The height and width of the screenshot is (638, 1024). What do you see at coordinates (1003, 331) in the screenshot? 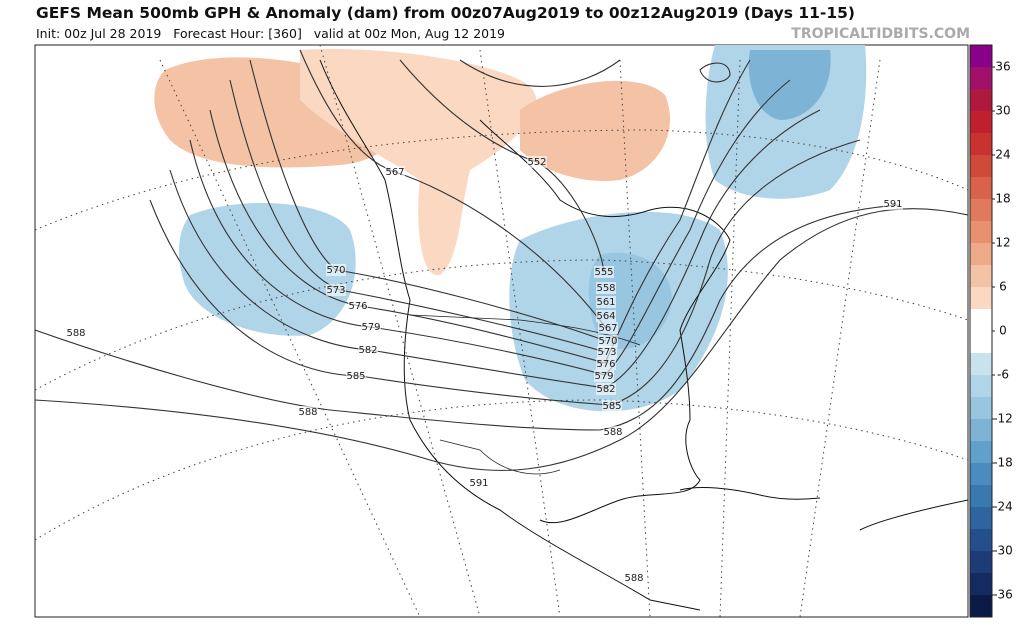
I see `colorbar-tick-label: 0` at bounding box center [1003, 331].